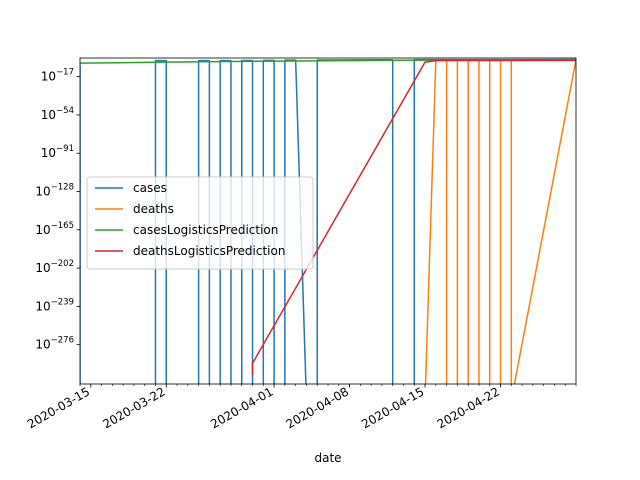 The height and width of the screenshot is (480, 640). I want to click on x-tick-label: 2020-04-08, so click(317, 407).